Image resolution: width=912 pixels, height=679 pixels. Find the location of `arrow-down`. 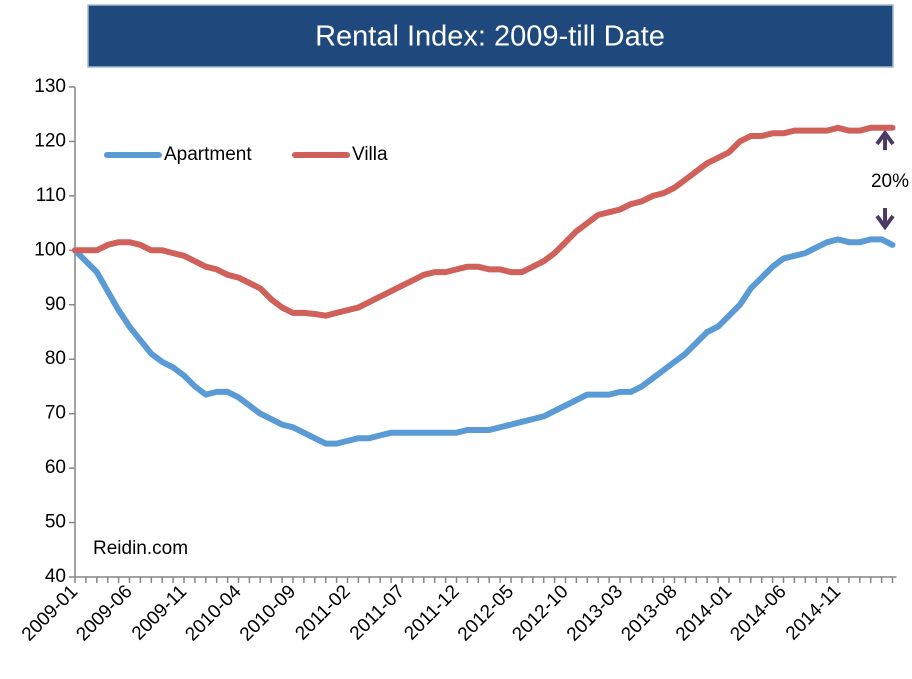

arrow-down is located at coordinates (885, 219).